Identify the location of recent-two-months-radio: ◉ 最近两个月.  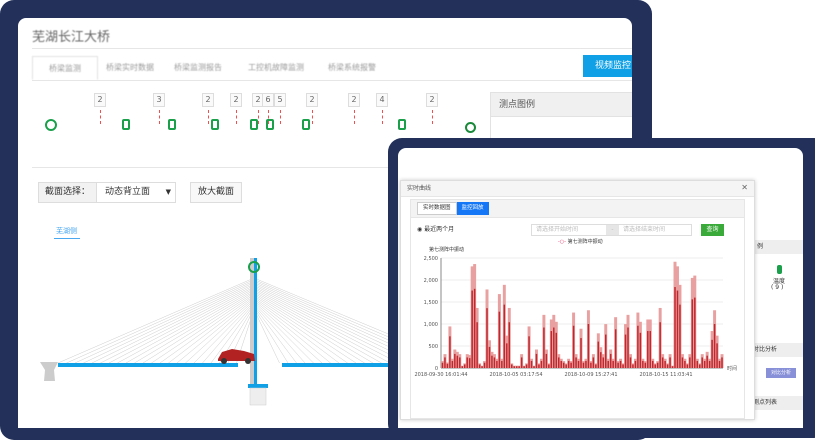
(436, 229).